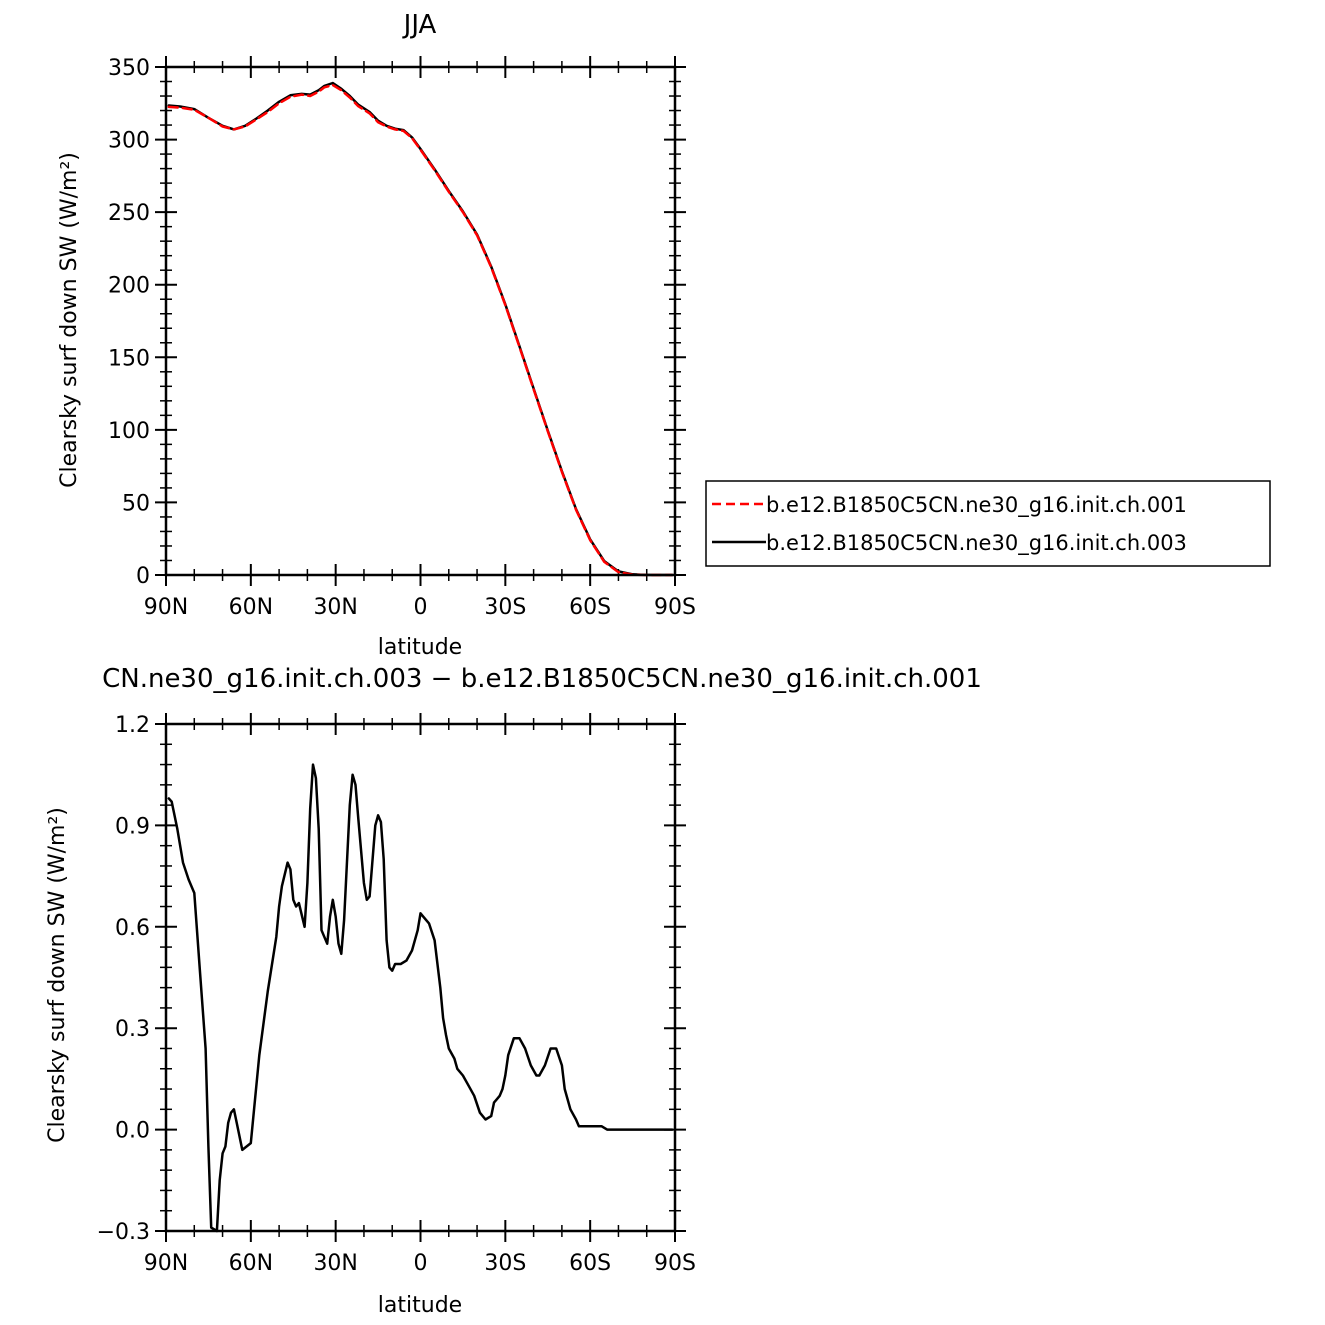 This screenshot has width=1325, height=1325. Describe the element at coordinates (129, 358) in the screenshot. I see `top-chart-ytick-label: 150` at that location.